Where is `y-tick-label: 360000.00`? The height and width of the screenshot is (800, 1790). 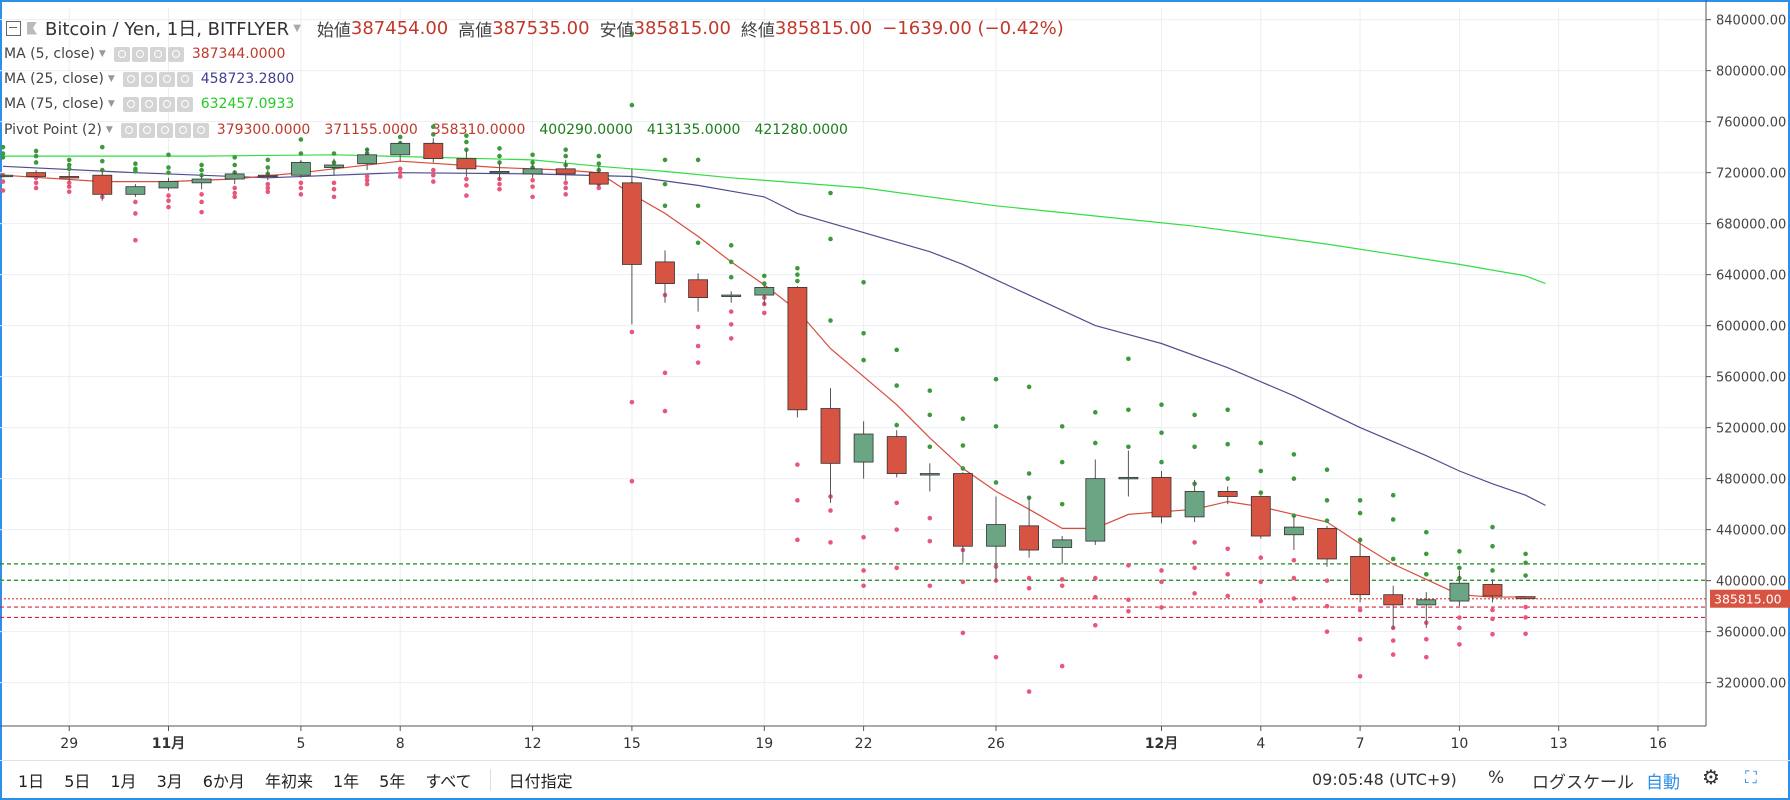
y-tick-label: 360000.00 is located at coordinates (1751, 633).